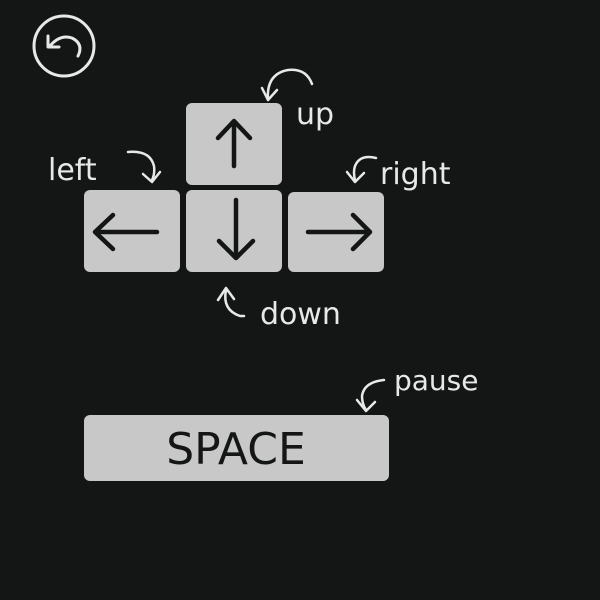 The height and width of the screenshot is (600, 600). What do you see at coordinates (365, 168) in the screenshot?
I see `hint-right-arrow-icon` at bounding box center [365, 168].